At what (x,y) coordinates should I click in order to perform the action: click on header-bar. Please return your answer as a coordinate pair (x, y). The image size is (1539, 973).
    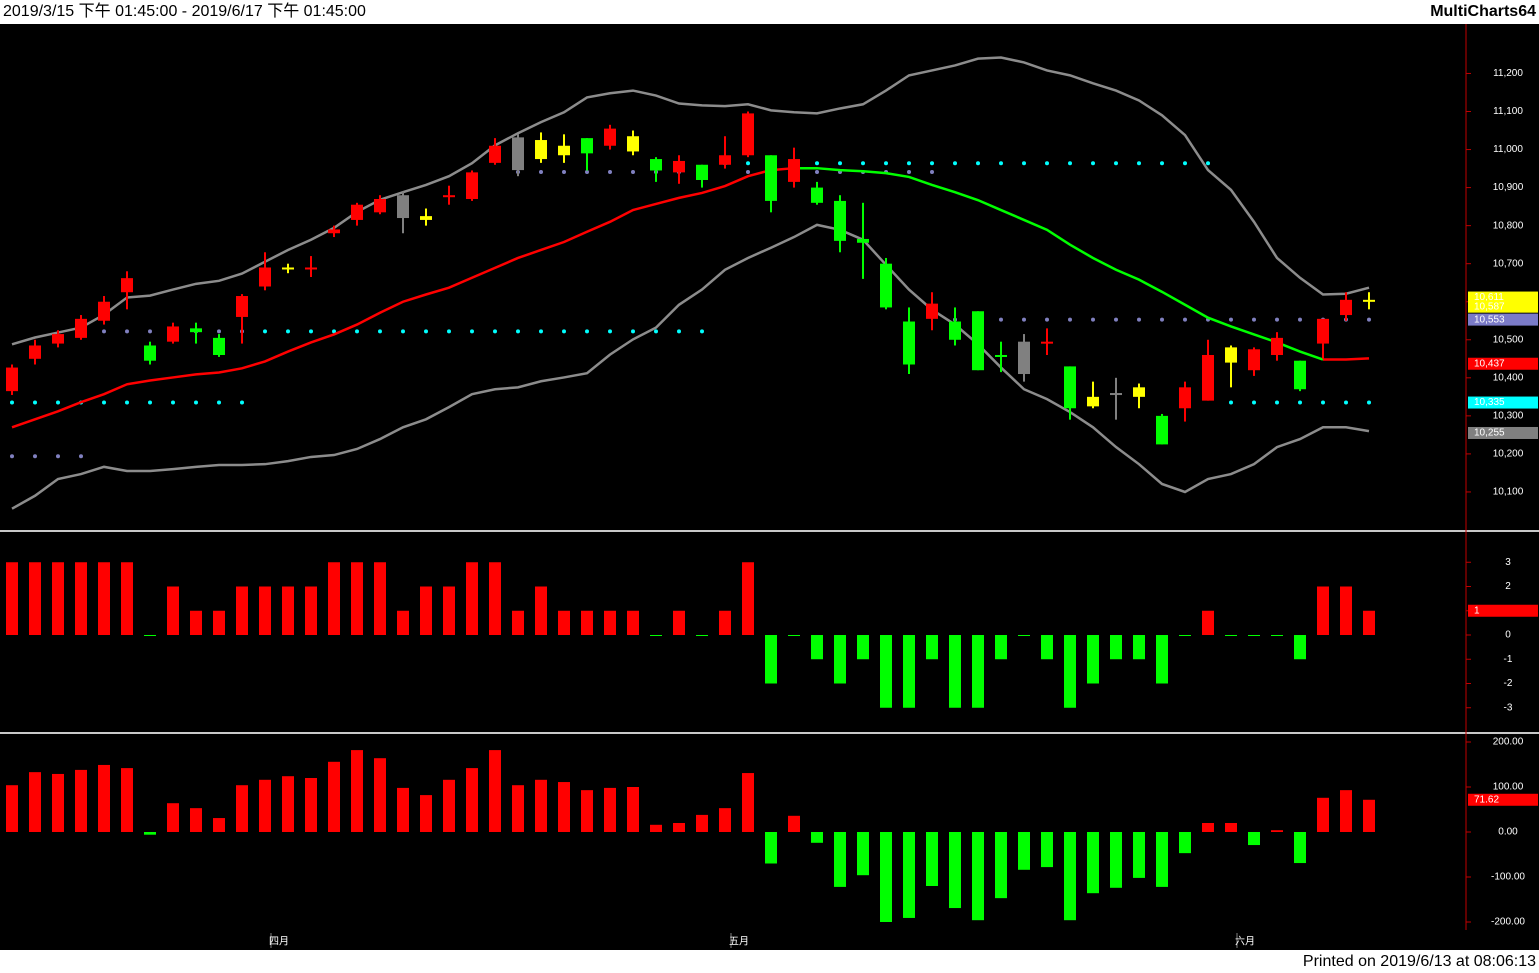
    Looking at the image, I should click on (769, 12).